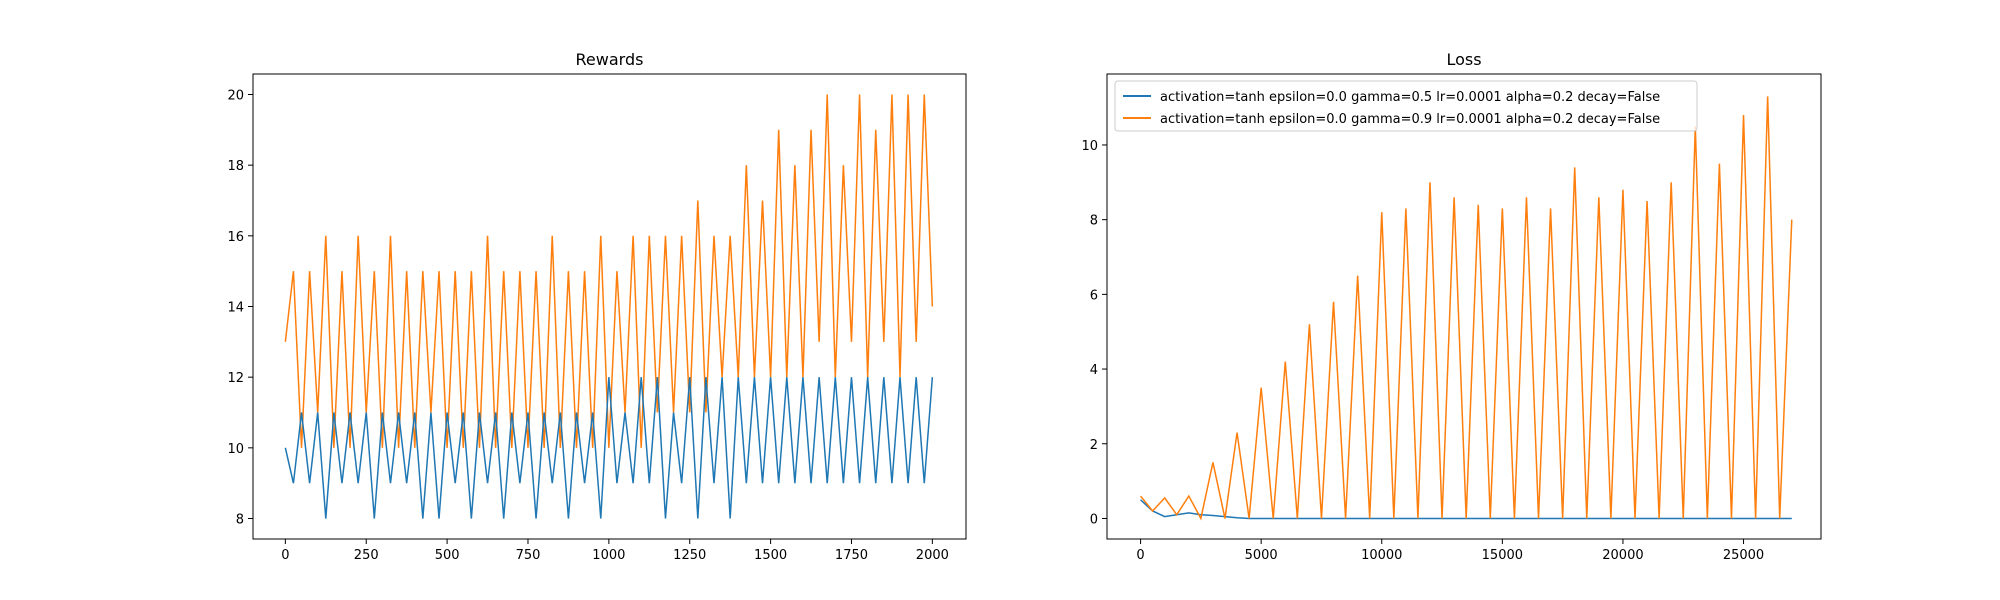 The image size is (2000, 600). What do you see at coordinates (1094, 295) in the screenshot?
I see `y-tick-label: 6` at bounding box center [1094, 295].